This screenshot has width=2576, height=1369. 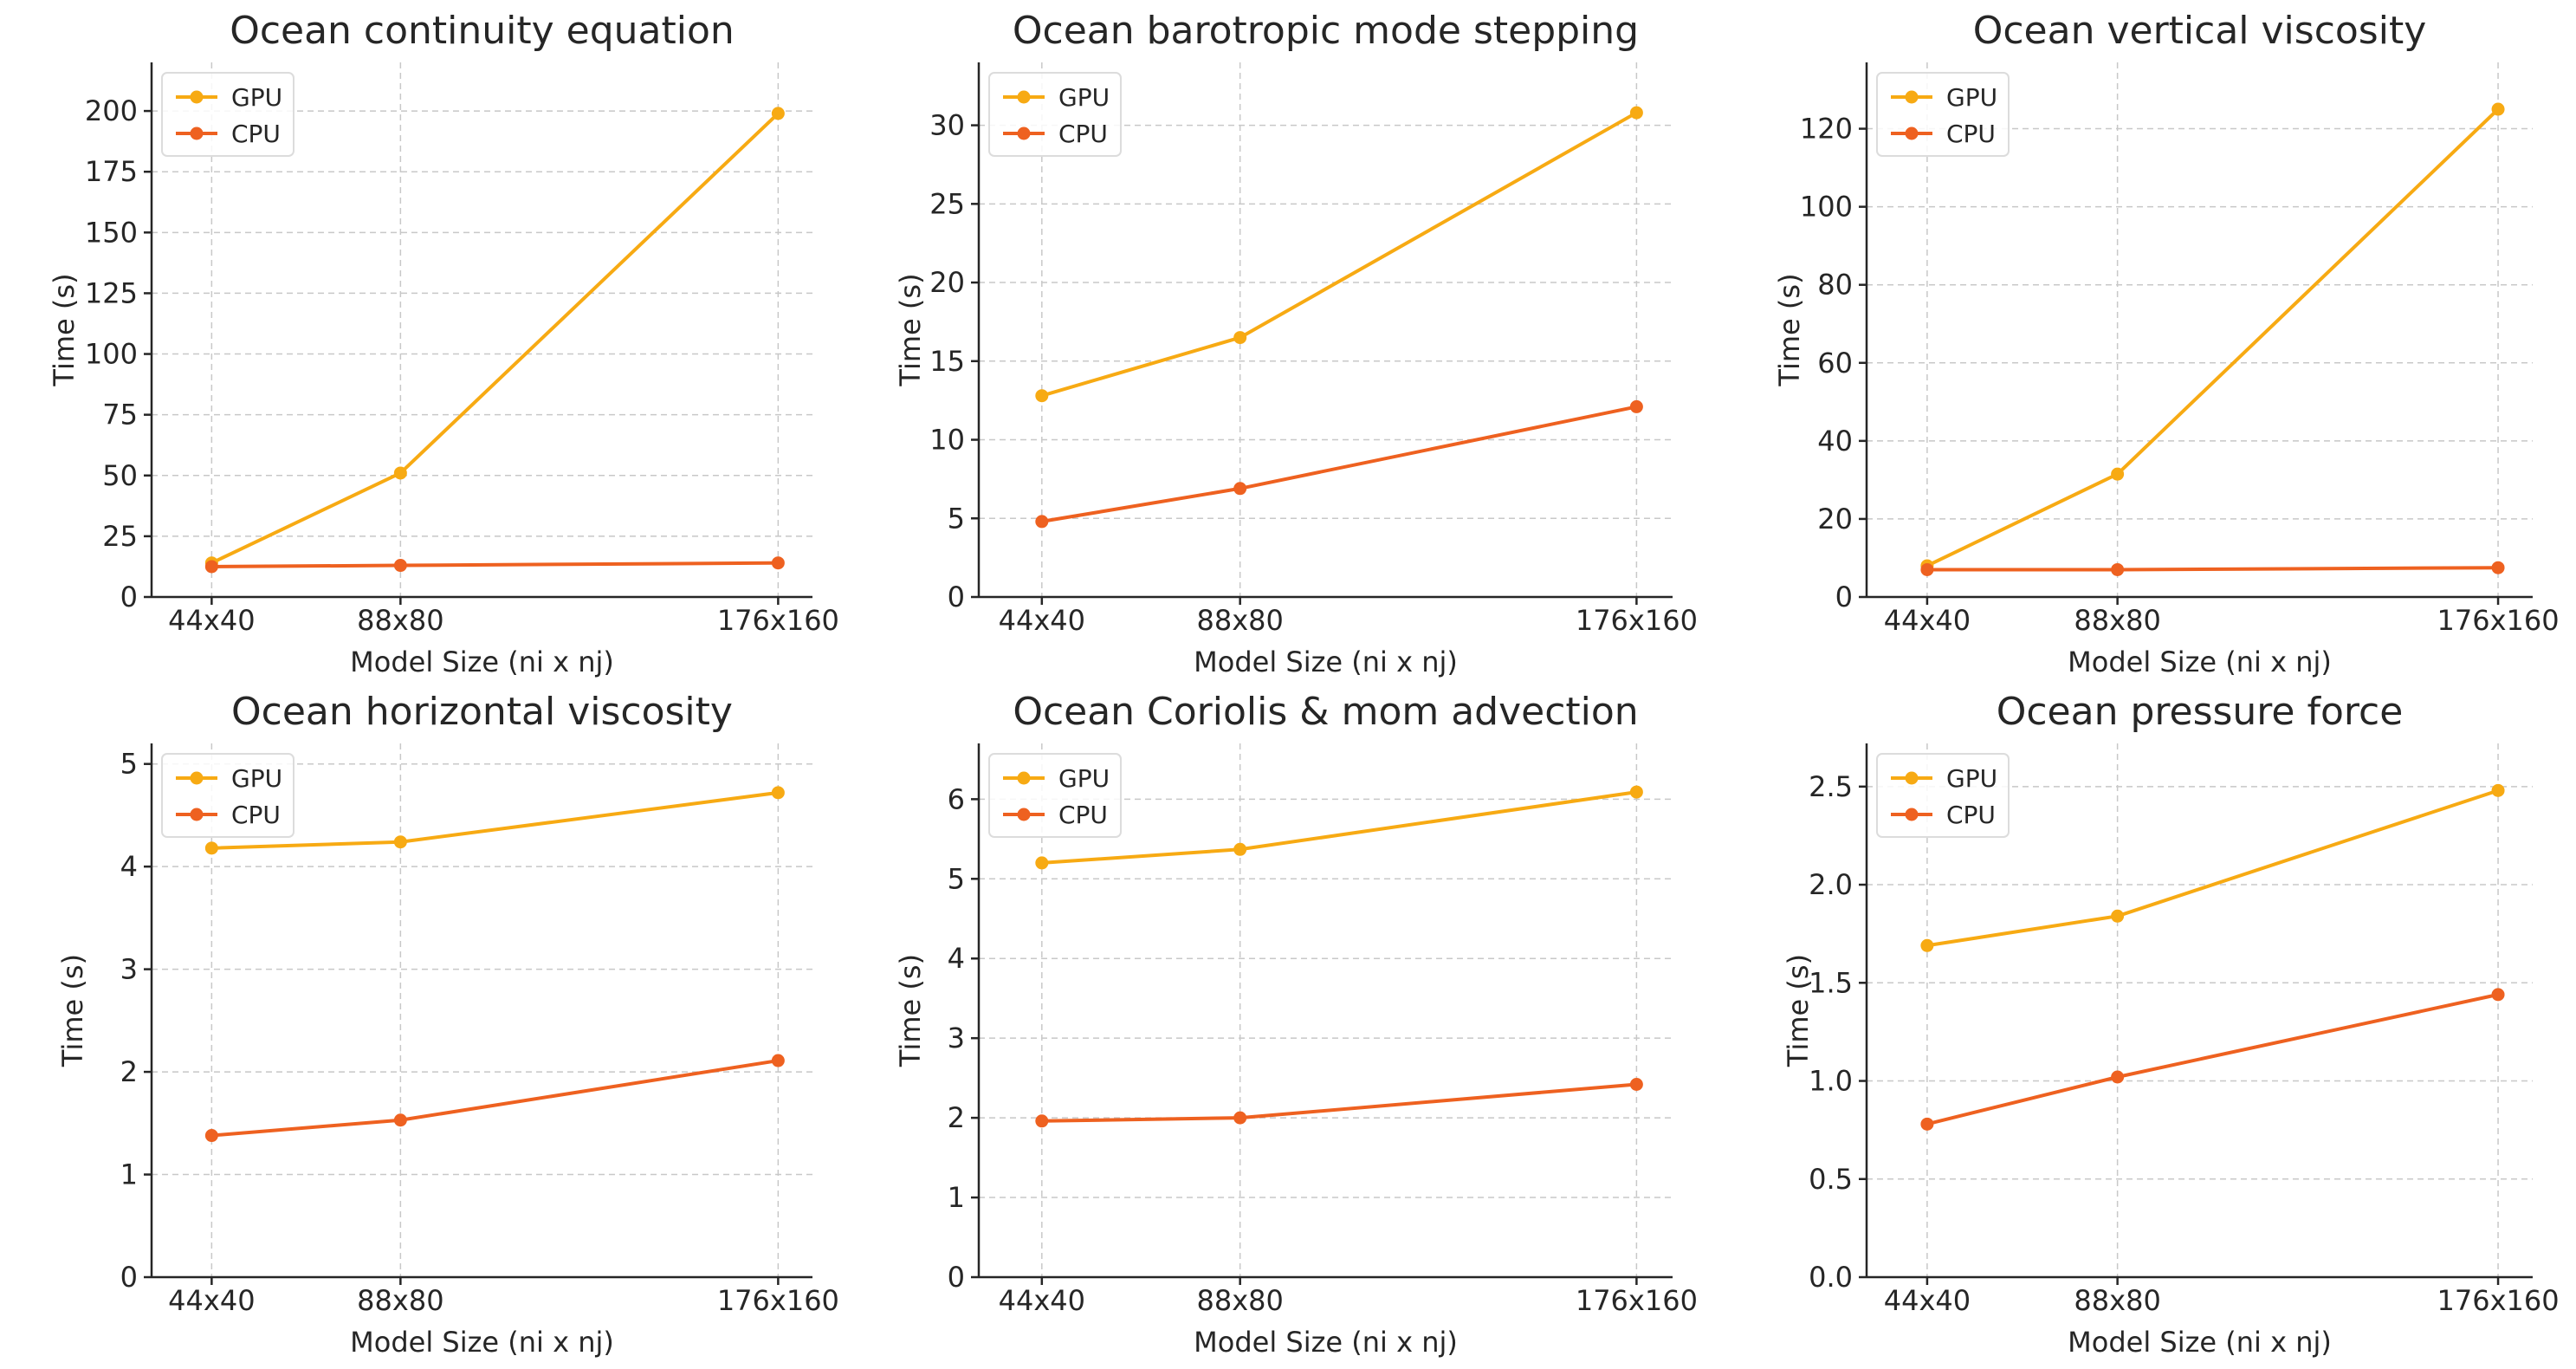 What do you see at coordinates (947, 440) in the screenshot?
I see `y-tick-label: 10` at bounding box center [947, 440].